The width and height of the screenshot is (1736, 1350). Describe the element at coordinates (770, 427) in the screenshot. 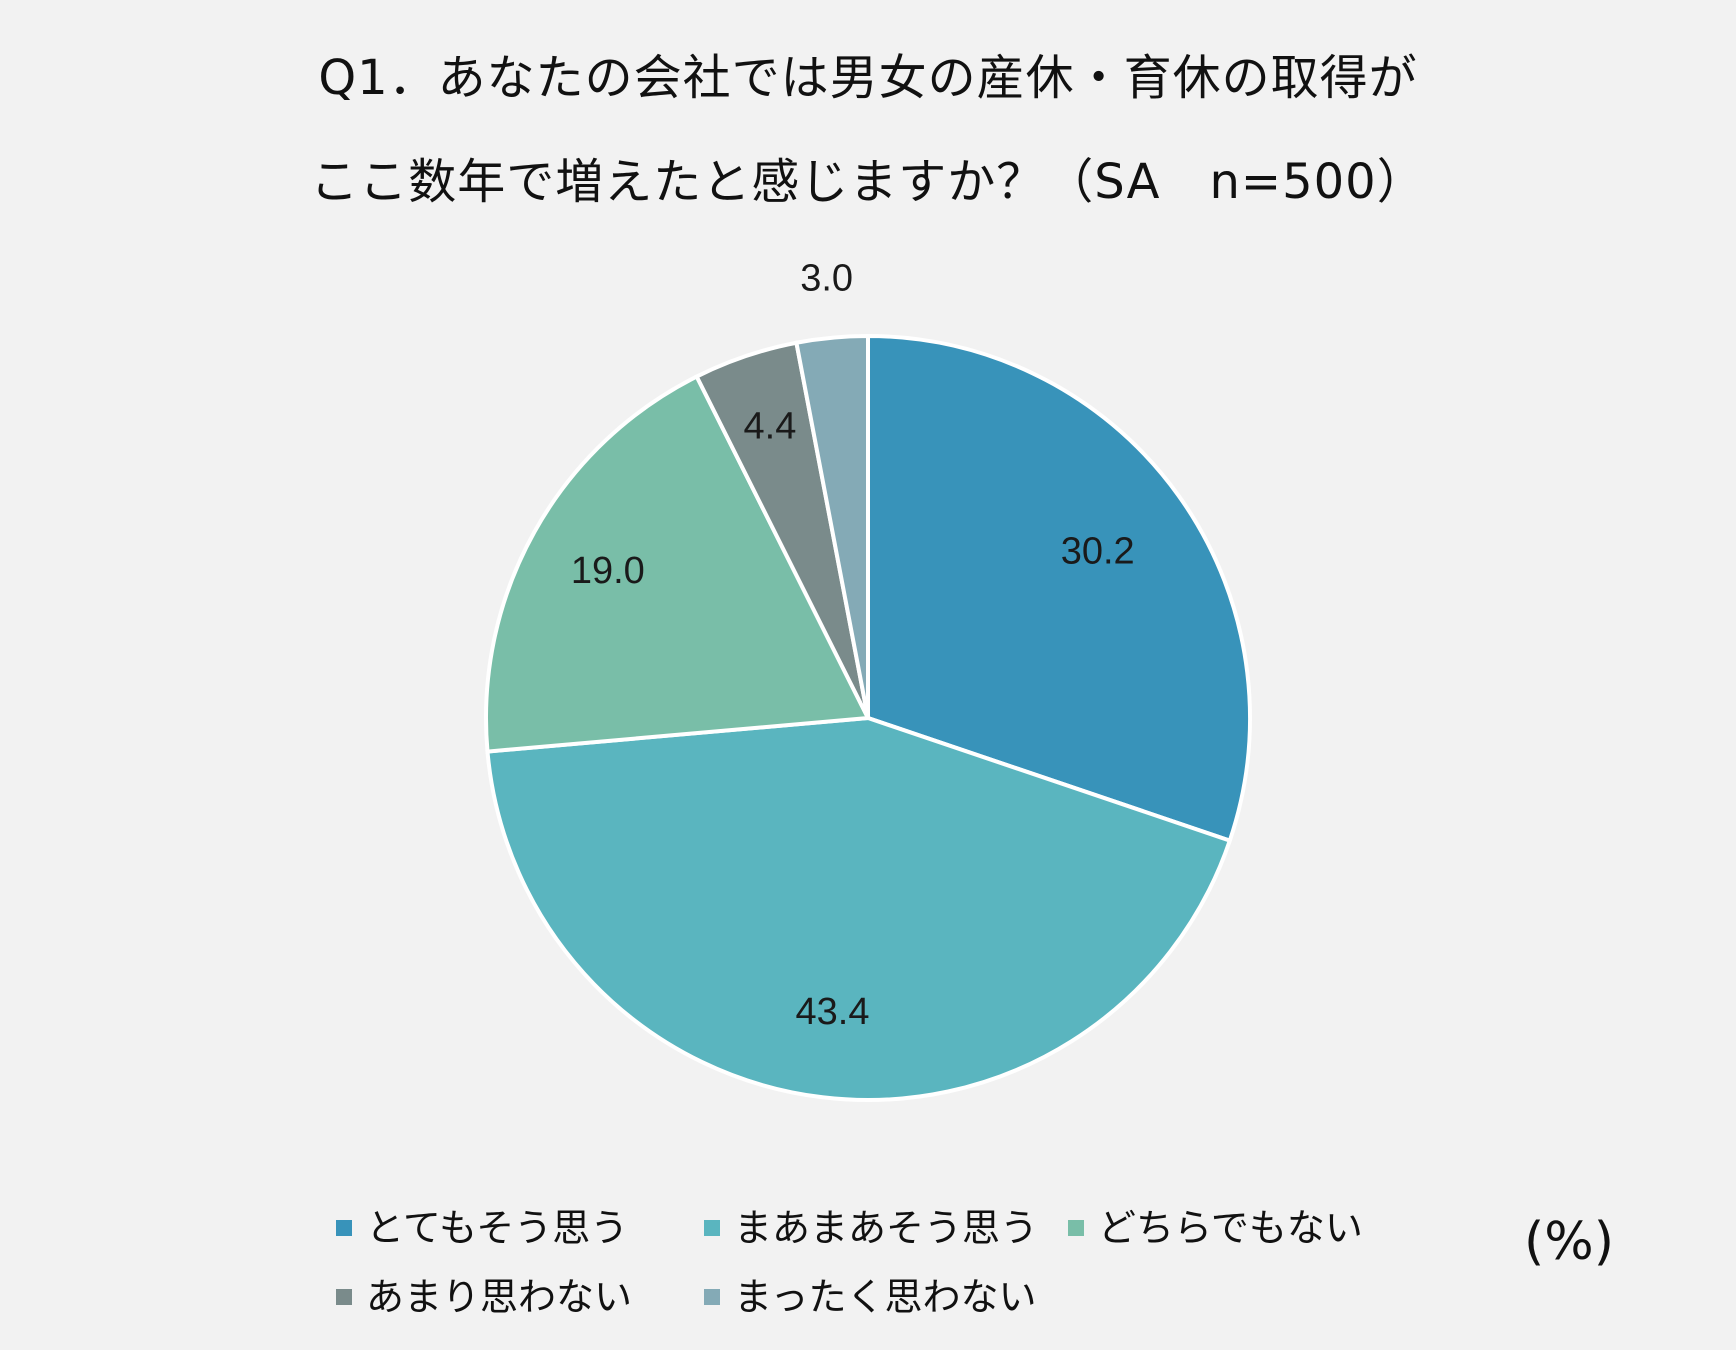

I see `data-label-3: 4.4` at that location.